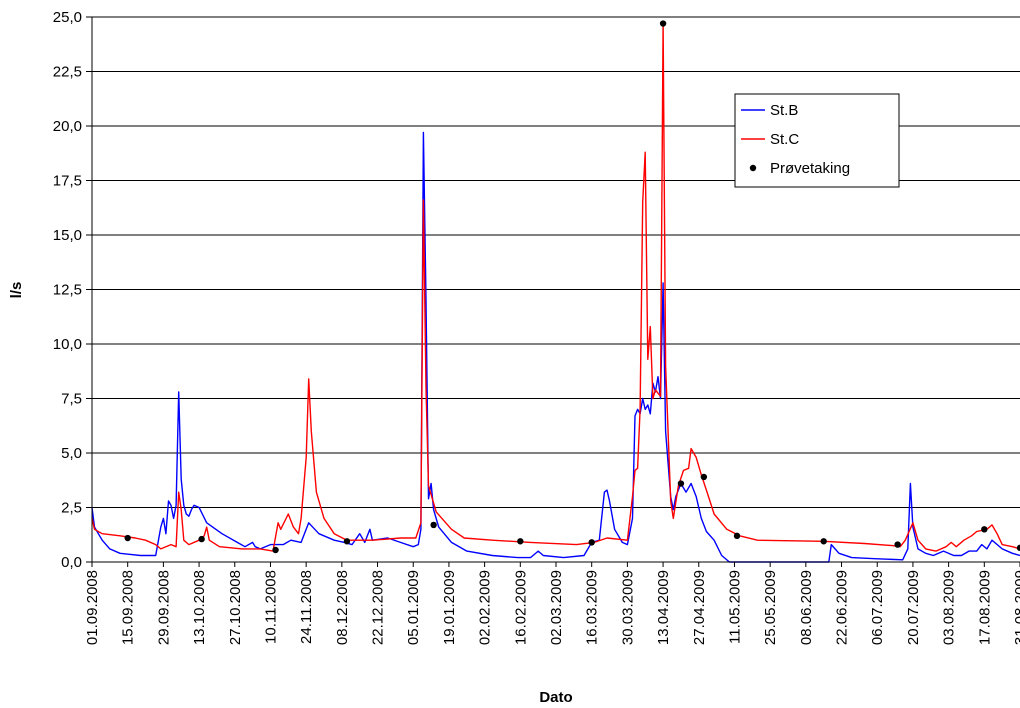  What do you see at coordinates (984, 607) in the screenshot?
I see `x-tick-label: 17.08.2009` at bounding box center [984, 607].